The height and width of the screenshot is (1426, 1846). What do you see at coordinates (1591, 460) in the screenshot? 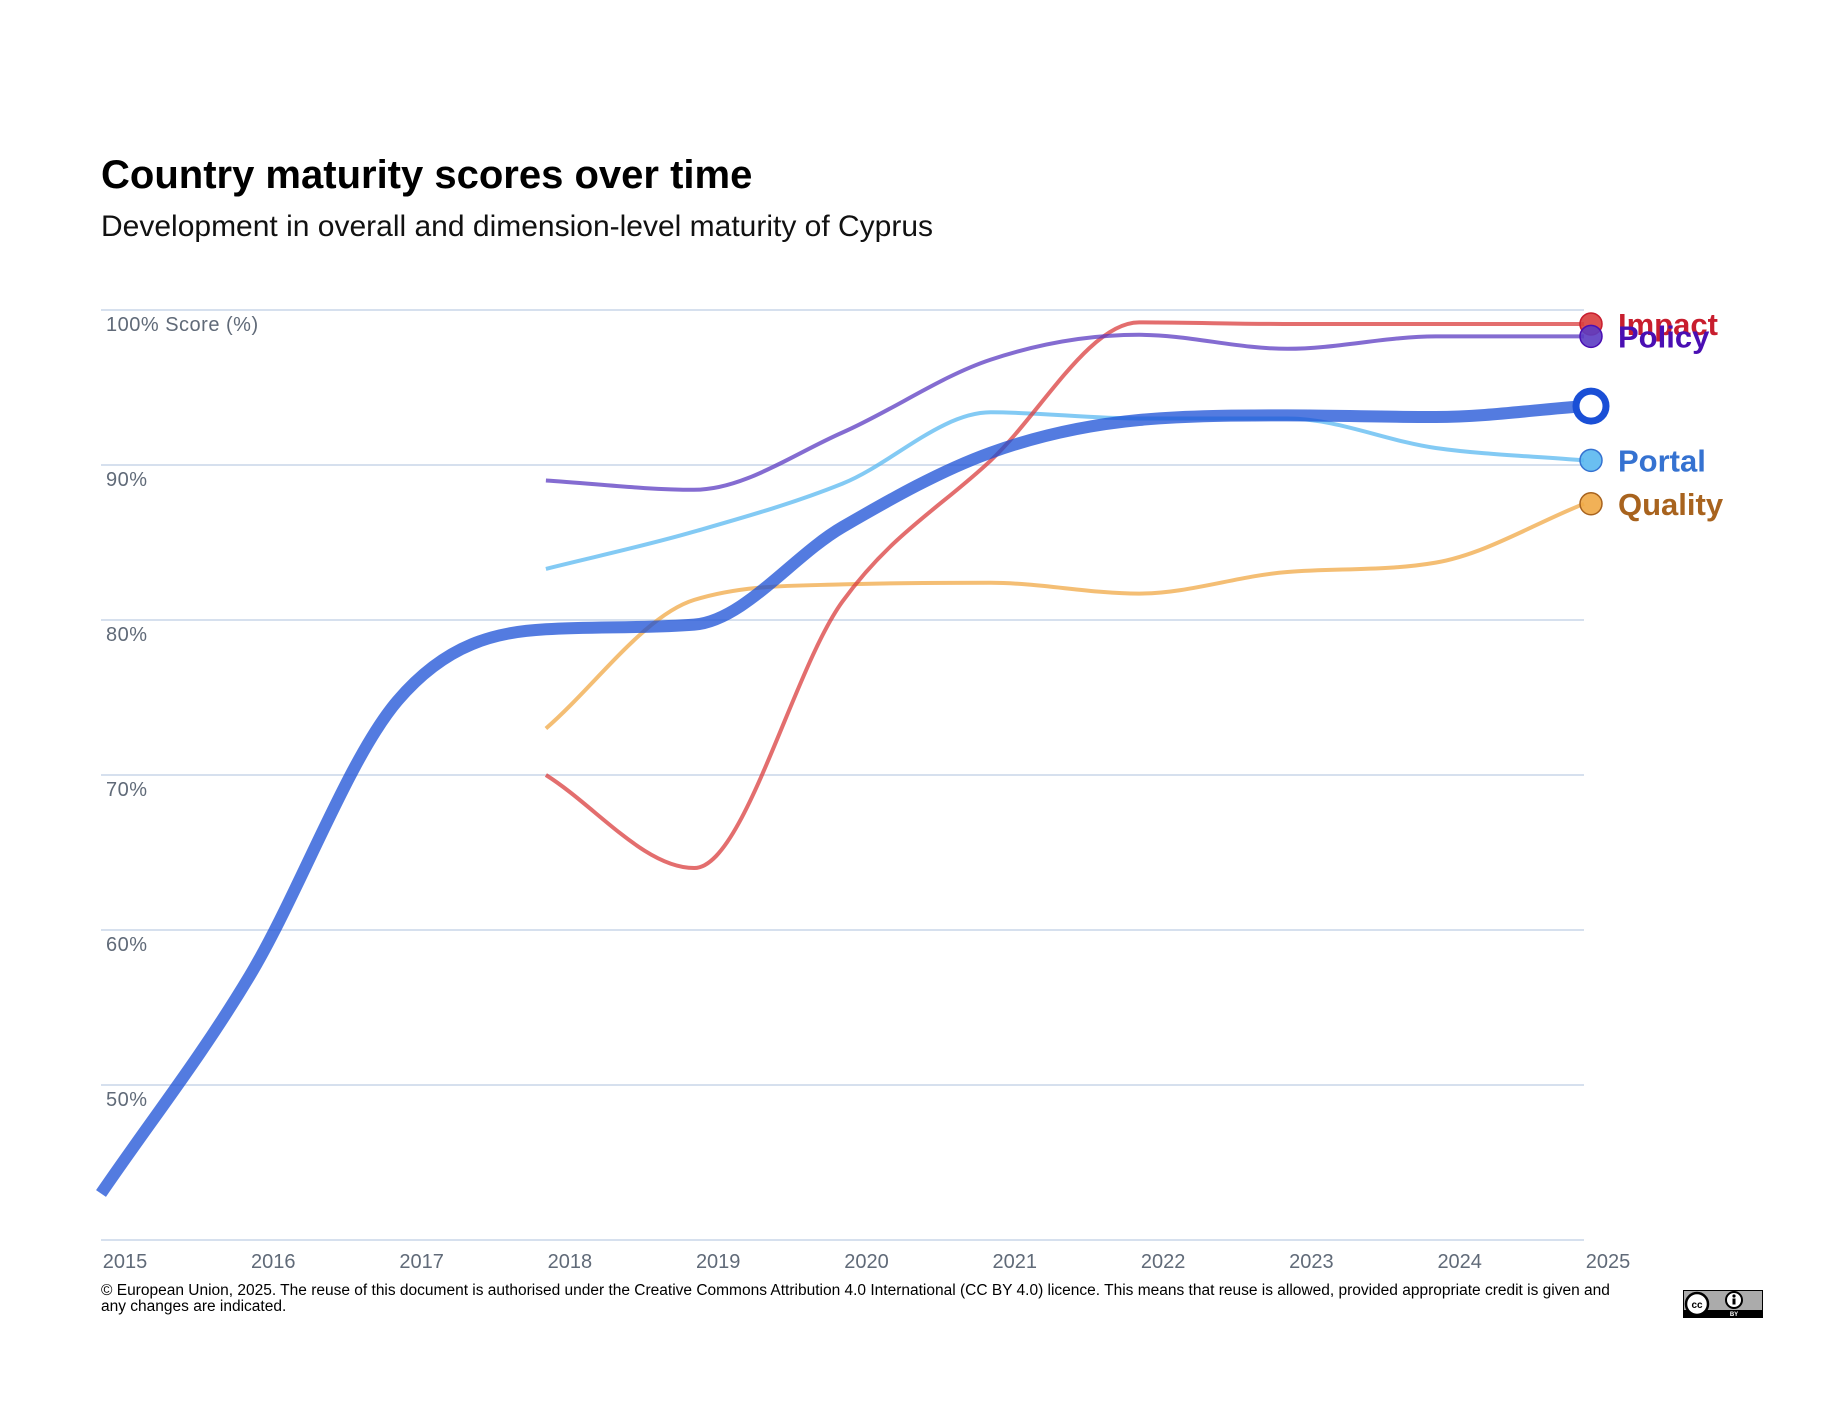
I see `end-marker-portal` at bounding box center [1591, 460].